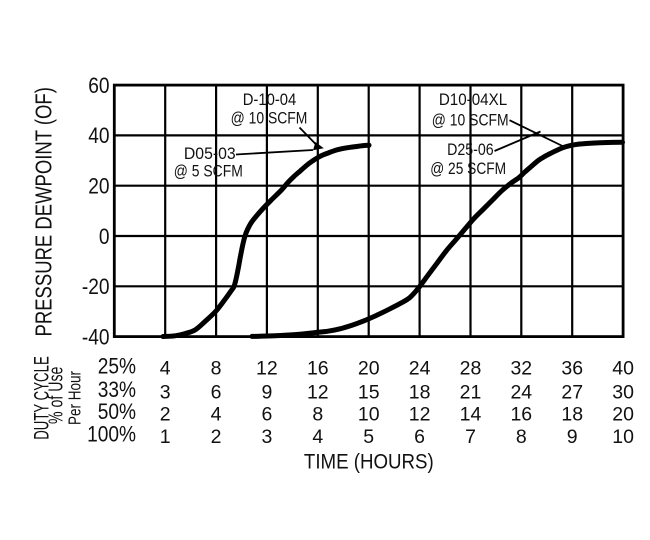  Describe the element at coordinates (473, 99) in the screenshot. I see `svg-text: D10-04XL` at that location.